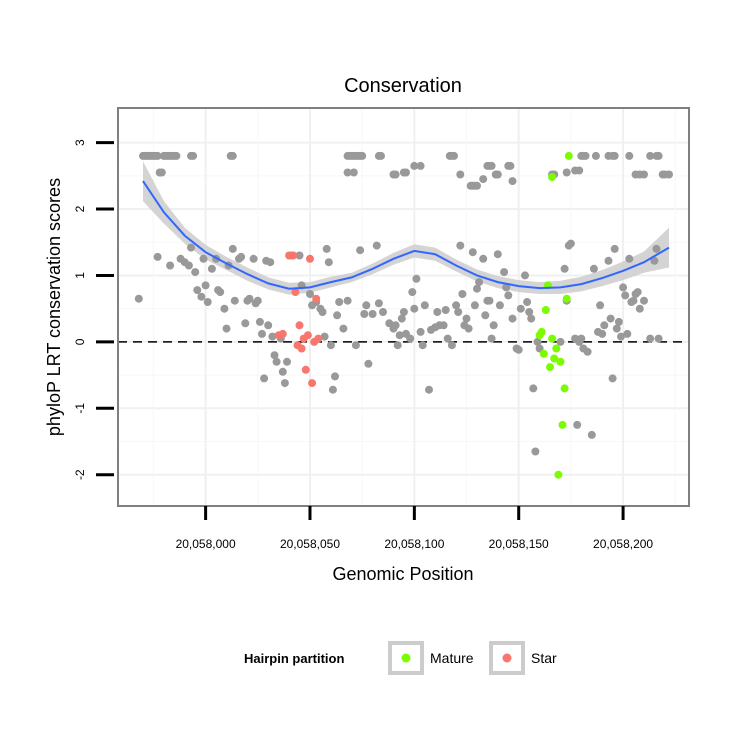 Image resolution: width=750 pixels, height=750 pixels. I want to click on y-tick-label: 0, so click(80, 341).